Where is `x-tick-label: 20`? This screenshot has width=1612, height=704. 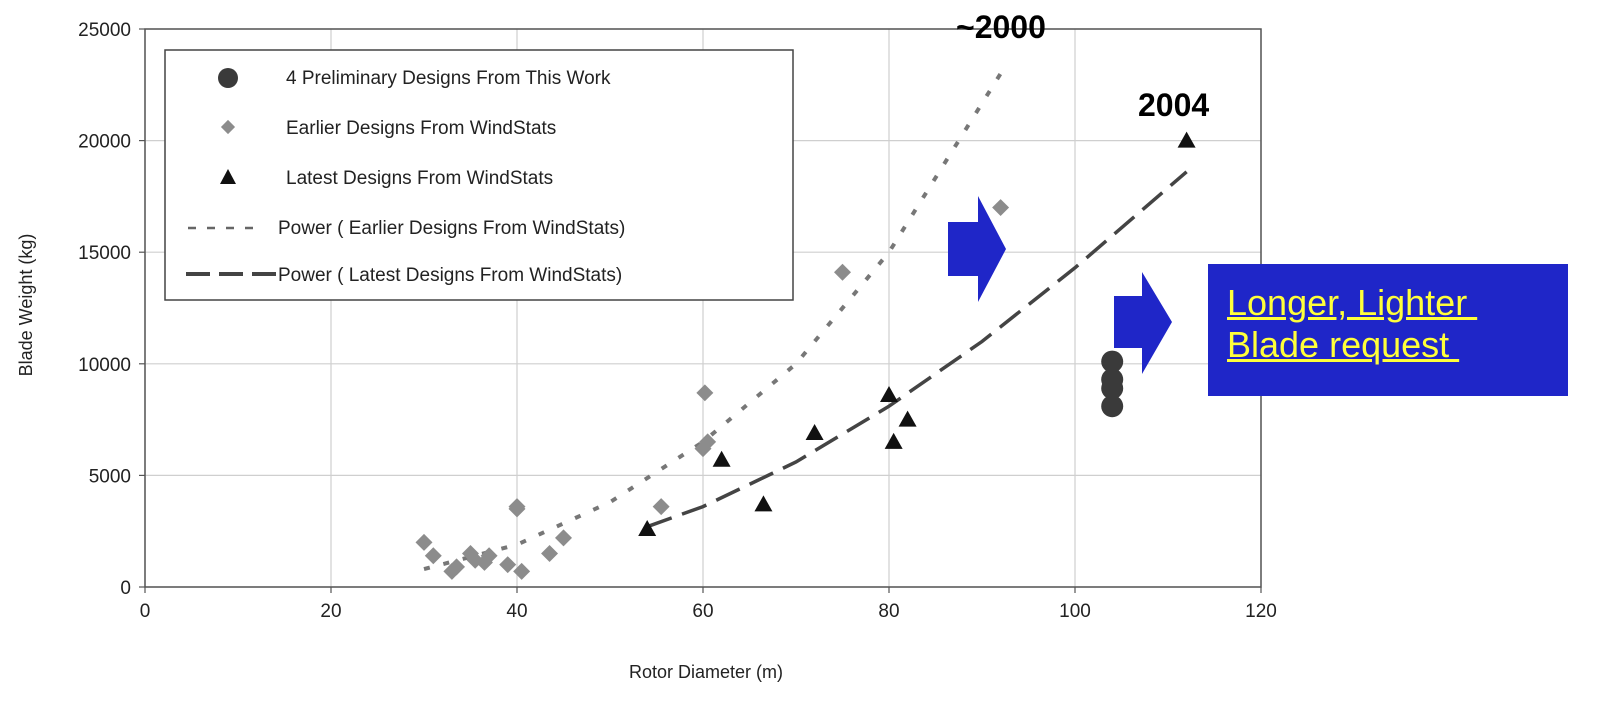 x-tick-label: 20 is located at coordinates (330, 611).